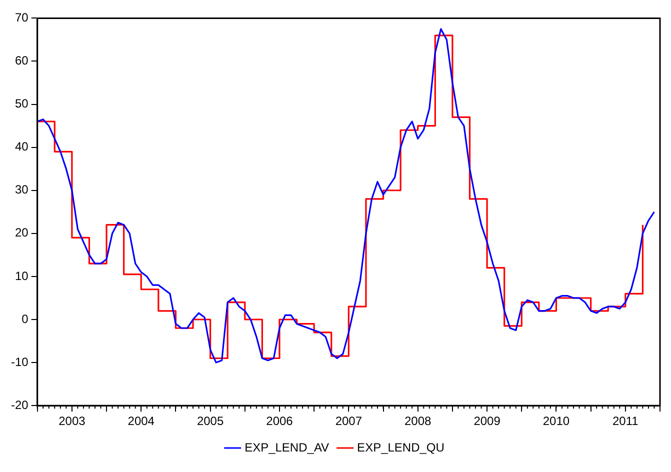 This screenshot has width=671, height=472. What do you see at coordinates (487, 421) in the screenshot?
I see `x-tick-label: 2009` at bounding box center [487, 421].